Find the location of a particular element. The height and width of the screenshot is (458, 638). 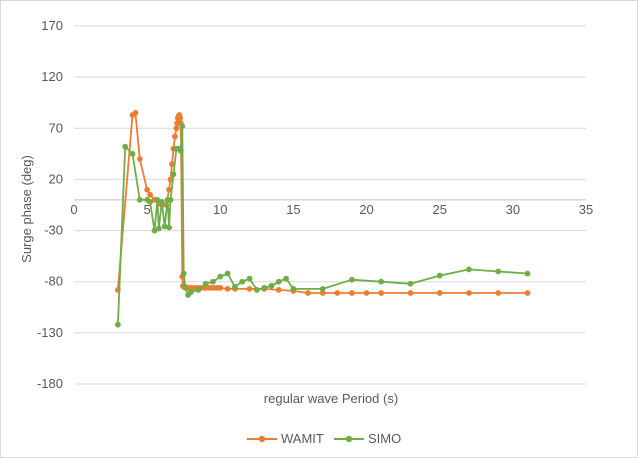

legend-item-wamit: WAMIT is located at coordinates (285, 438).